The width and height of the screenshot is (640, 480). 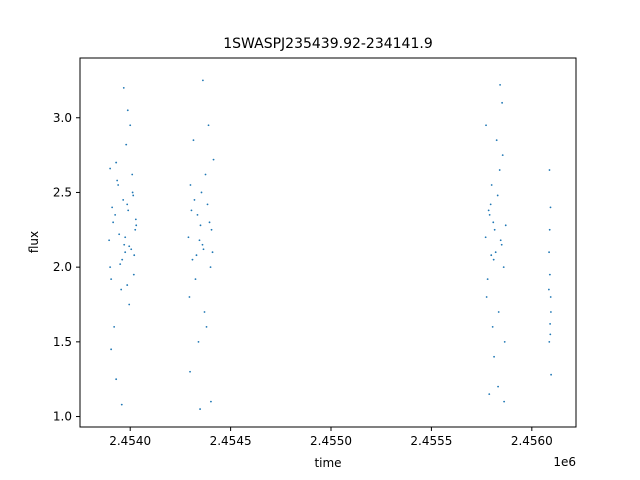 I want to click on y-axis-ticks: 1.0 1.5 2.0 2.5 3.0, so click(x=66, y=267).